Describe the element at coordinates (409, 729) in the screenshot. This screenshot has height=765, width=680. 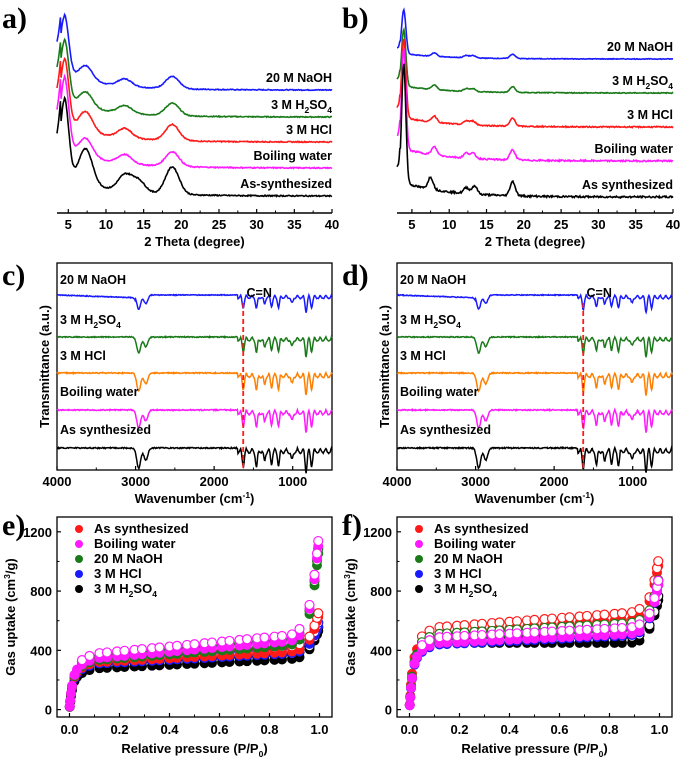
I see `x-tick-label: 0.0` at that location.